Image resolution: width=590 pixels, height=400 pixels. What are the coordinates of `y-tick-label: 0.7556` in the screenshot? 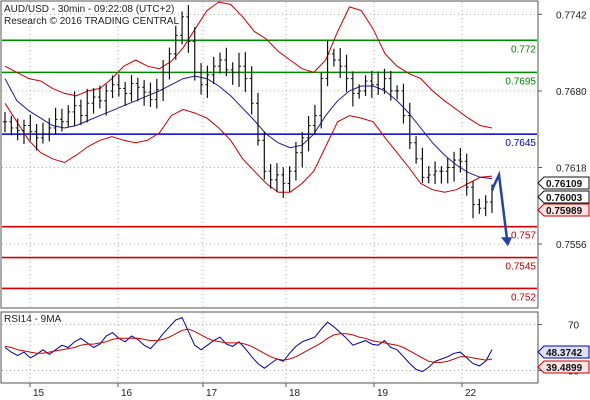 It's located at (571, 245).